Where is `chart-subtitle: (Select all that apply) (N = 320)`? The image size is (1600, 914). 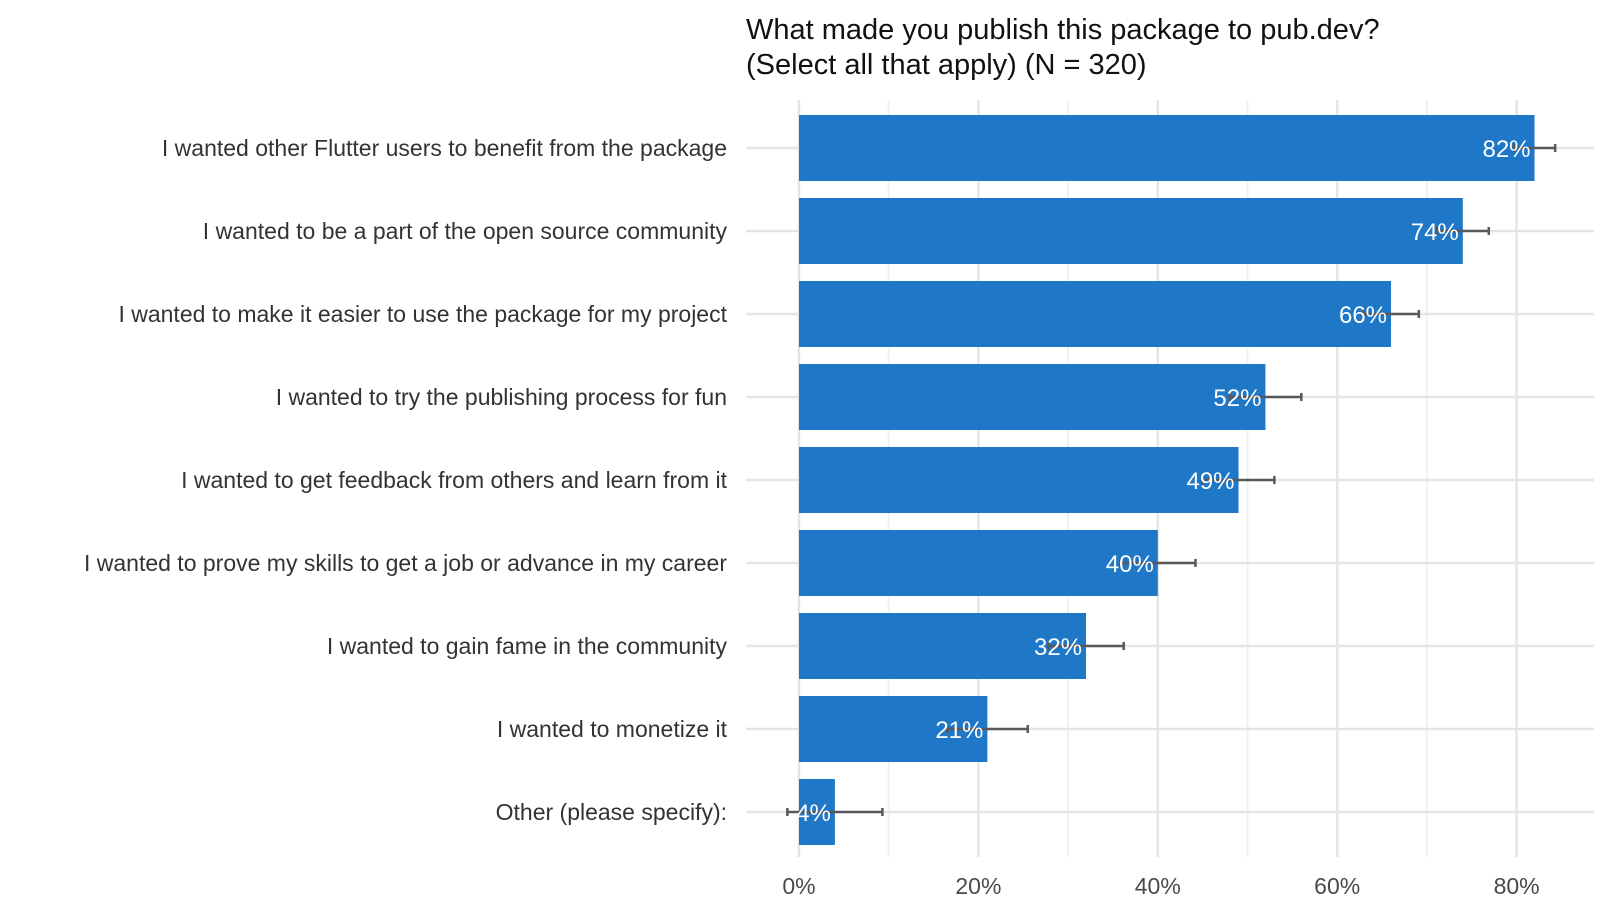
chart-subtitle: (Select all that apply) (N = 320) is located at coordinates (946, 65).